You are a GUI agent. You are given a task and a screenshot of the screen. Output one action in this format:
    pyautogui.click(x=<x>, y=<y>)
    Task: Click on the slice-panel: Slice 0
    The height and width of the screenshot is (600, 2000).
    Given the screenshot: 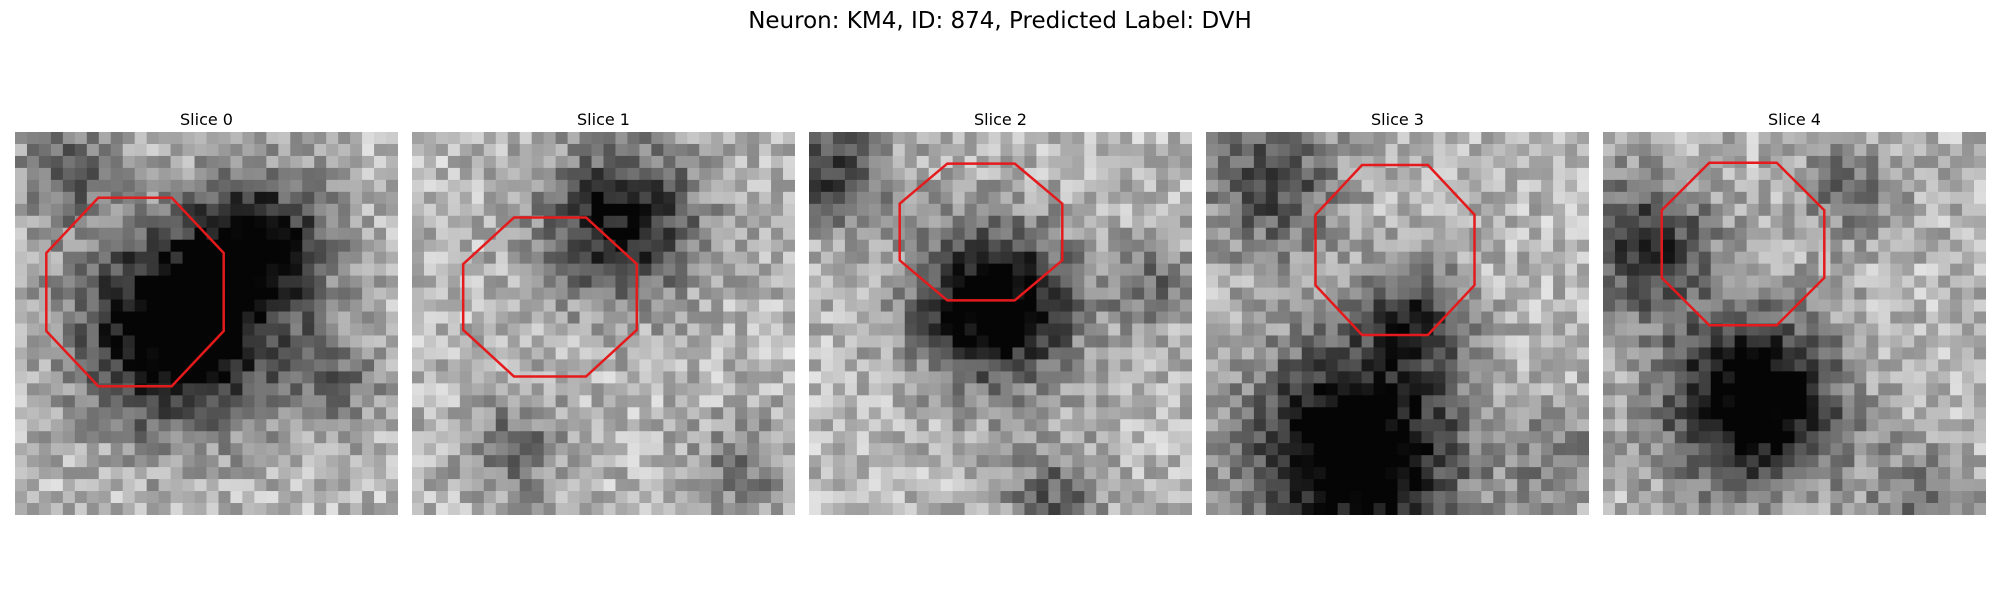 What is the action you would take?
    pyautogui.click(x=206, y=311)
    